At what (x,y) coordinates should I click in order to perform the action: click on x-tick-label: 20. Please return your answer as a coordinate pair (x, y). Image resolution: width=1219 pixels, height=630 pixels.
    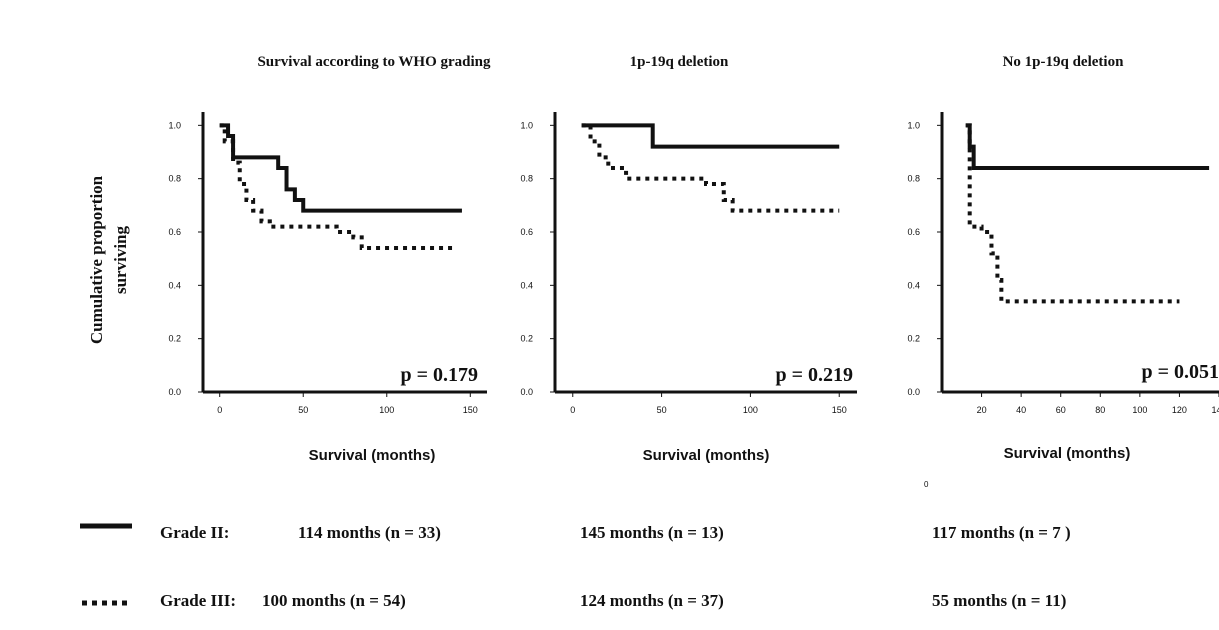
    Looking at the image, I should click on (982, 410).